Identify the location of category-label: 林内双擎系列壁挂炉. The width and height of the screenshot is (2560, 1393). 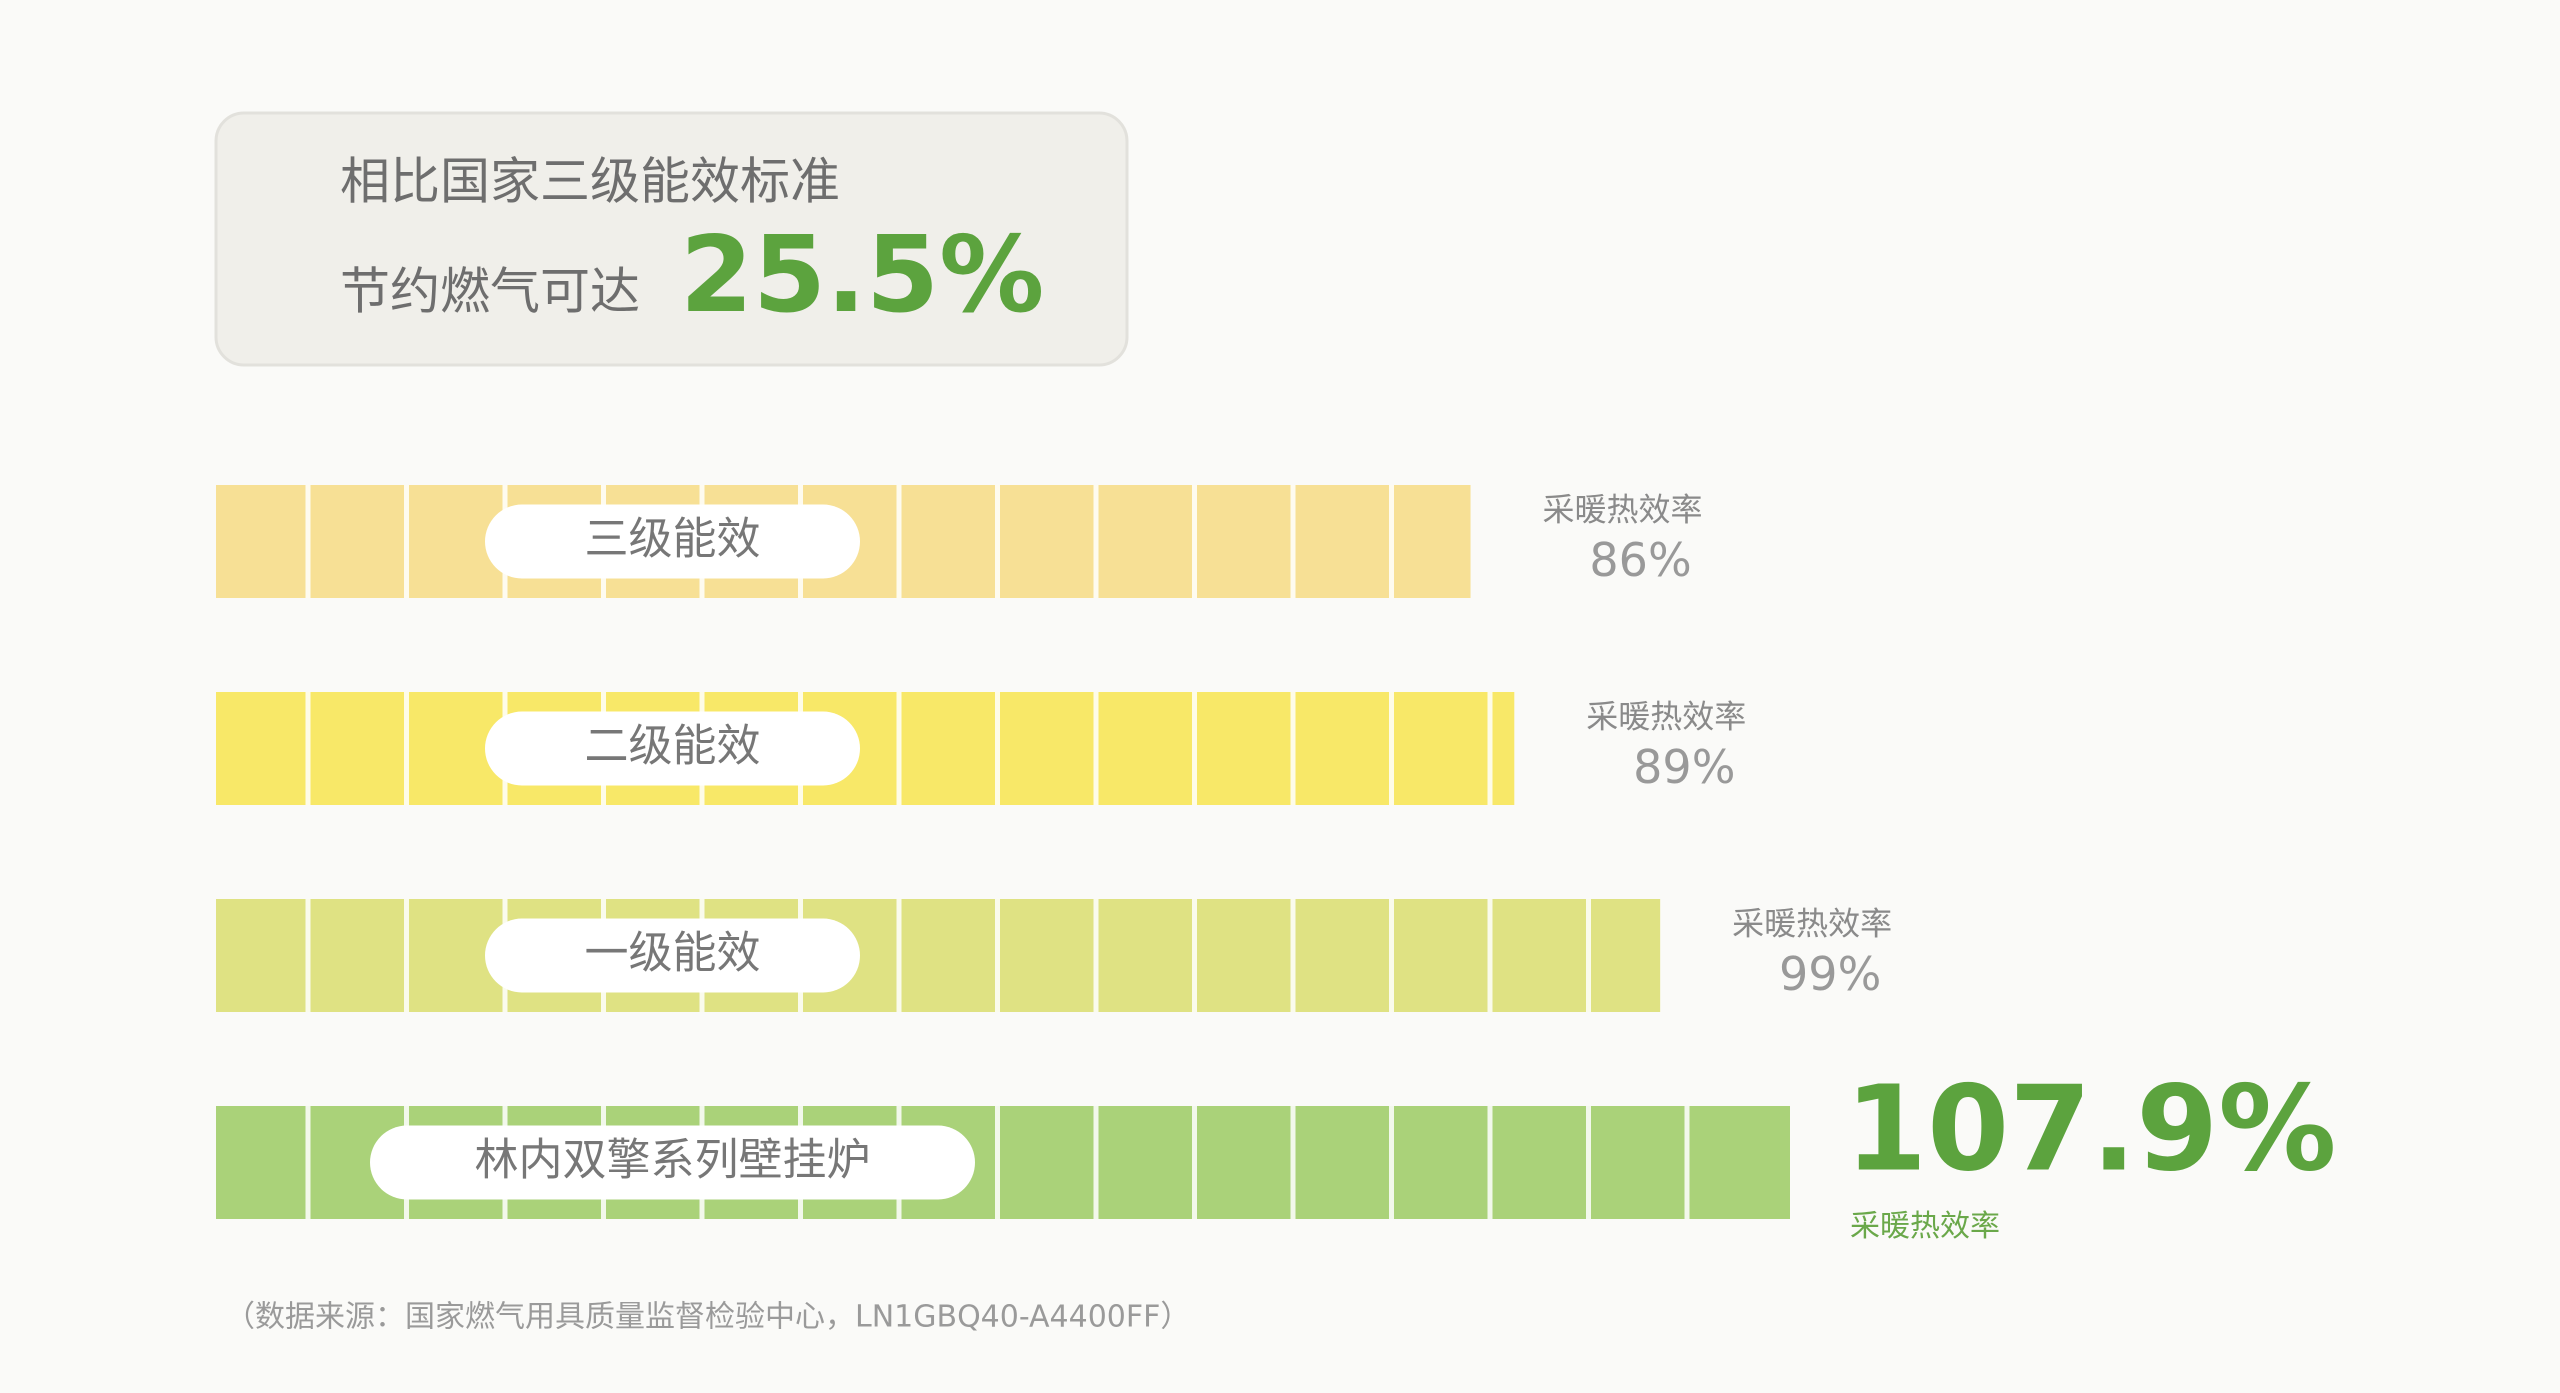
(673, 1160).